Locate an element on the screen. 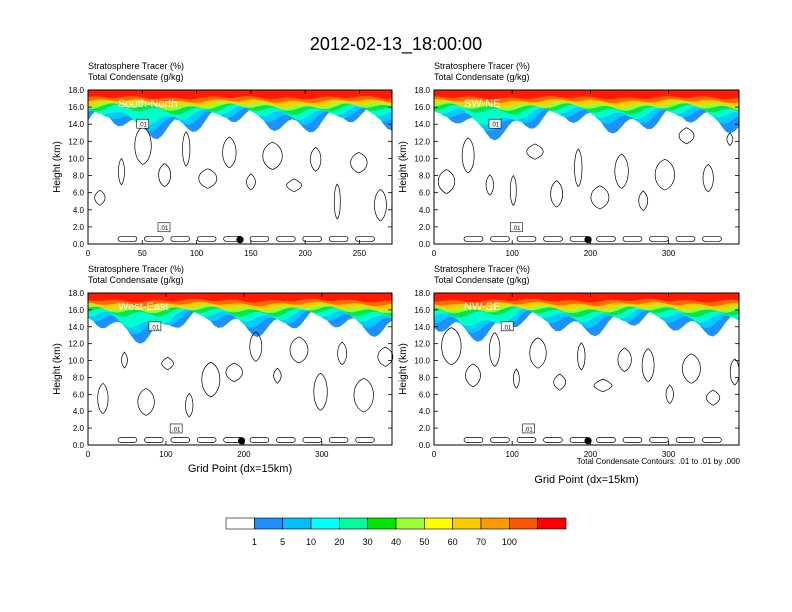 This screenshot has width=792, height=612. colorbar-label: 30 is located at coordinates (368, 542).